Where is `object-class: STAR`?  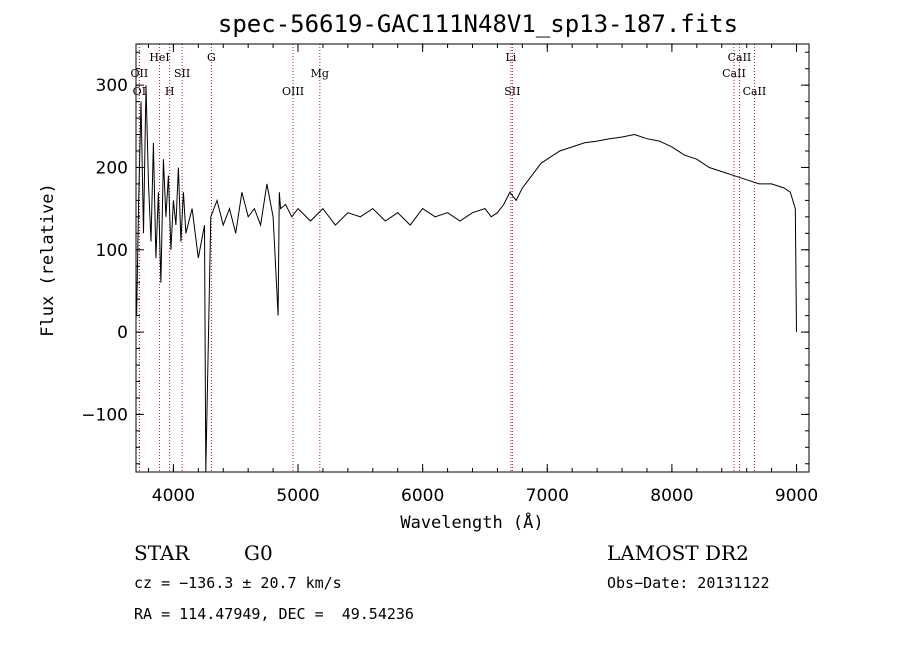
object-class: STAR is located at coordinates (162, 553).